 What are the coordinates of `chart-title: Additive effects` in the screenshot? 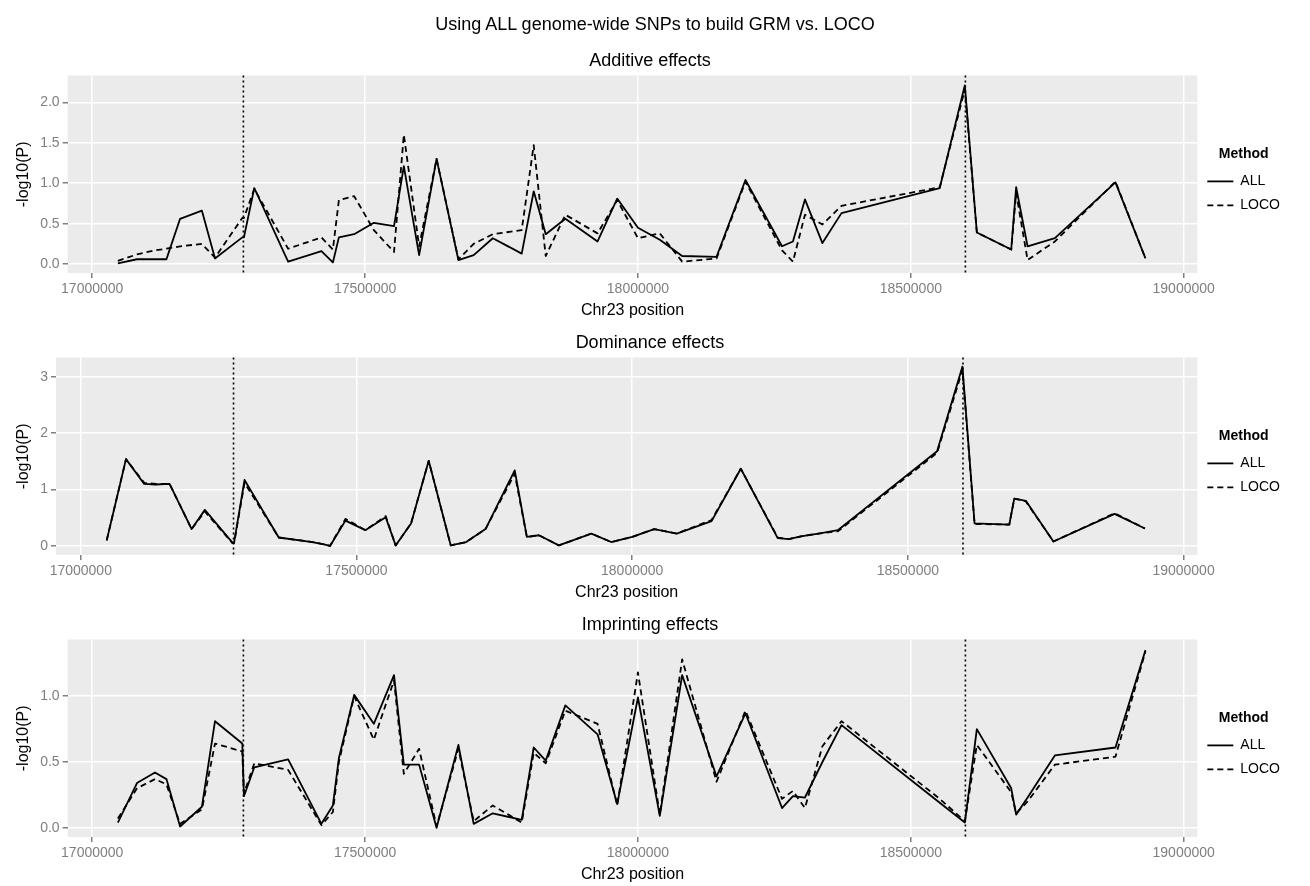 It's located at (650, 59).